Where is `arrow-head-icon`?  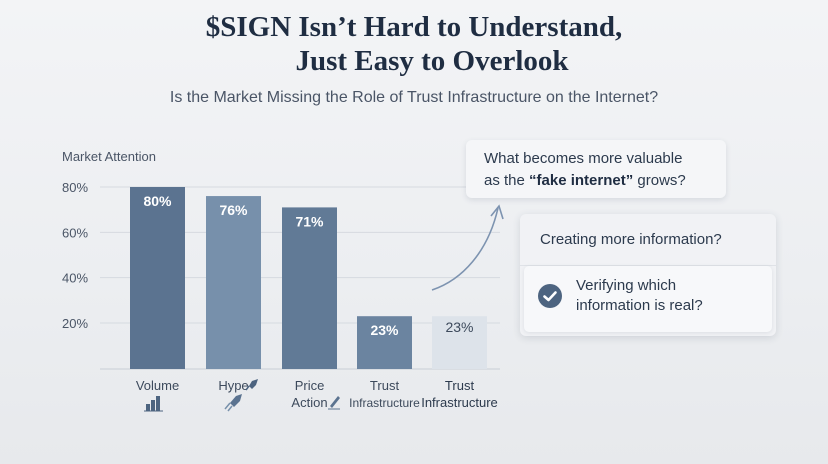 arrow-head-icon is located at coordinates (497, 212).